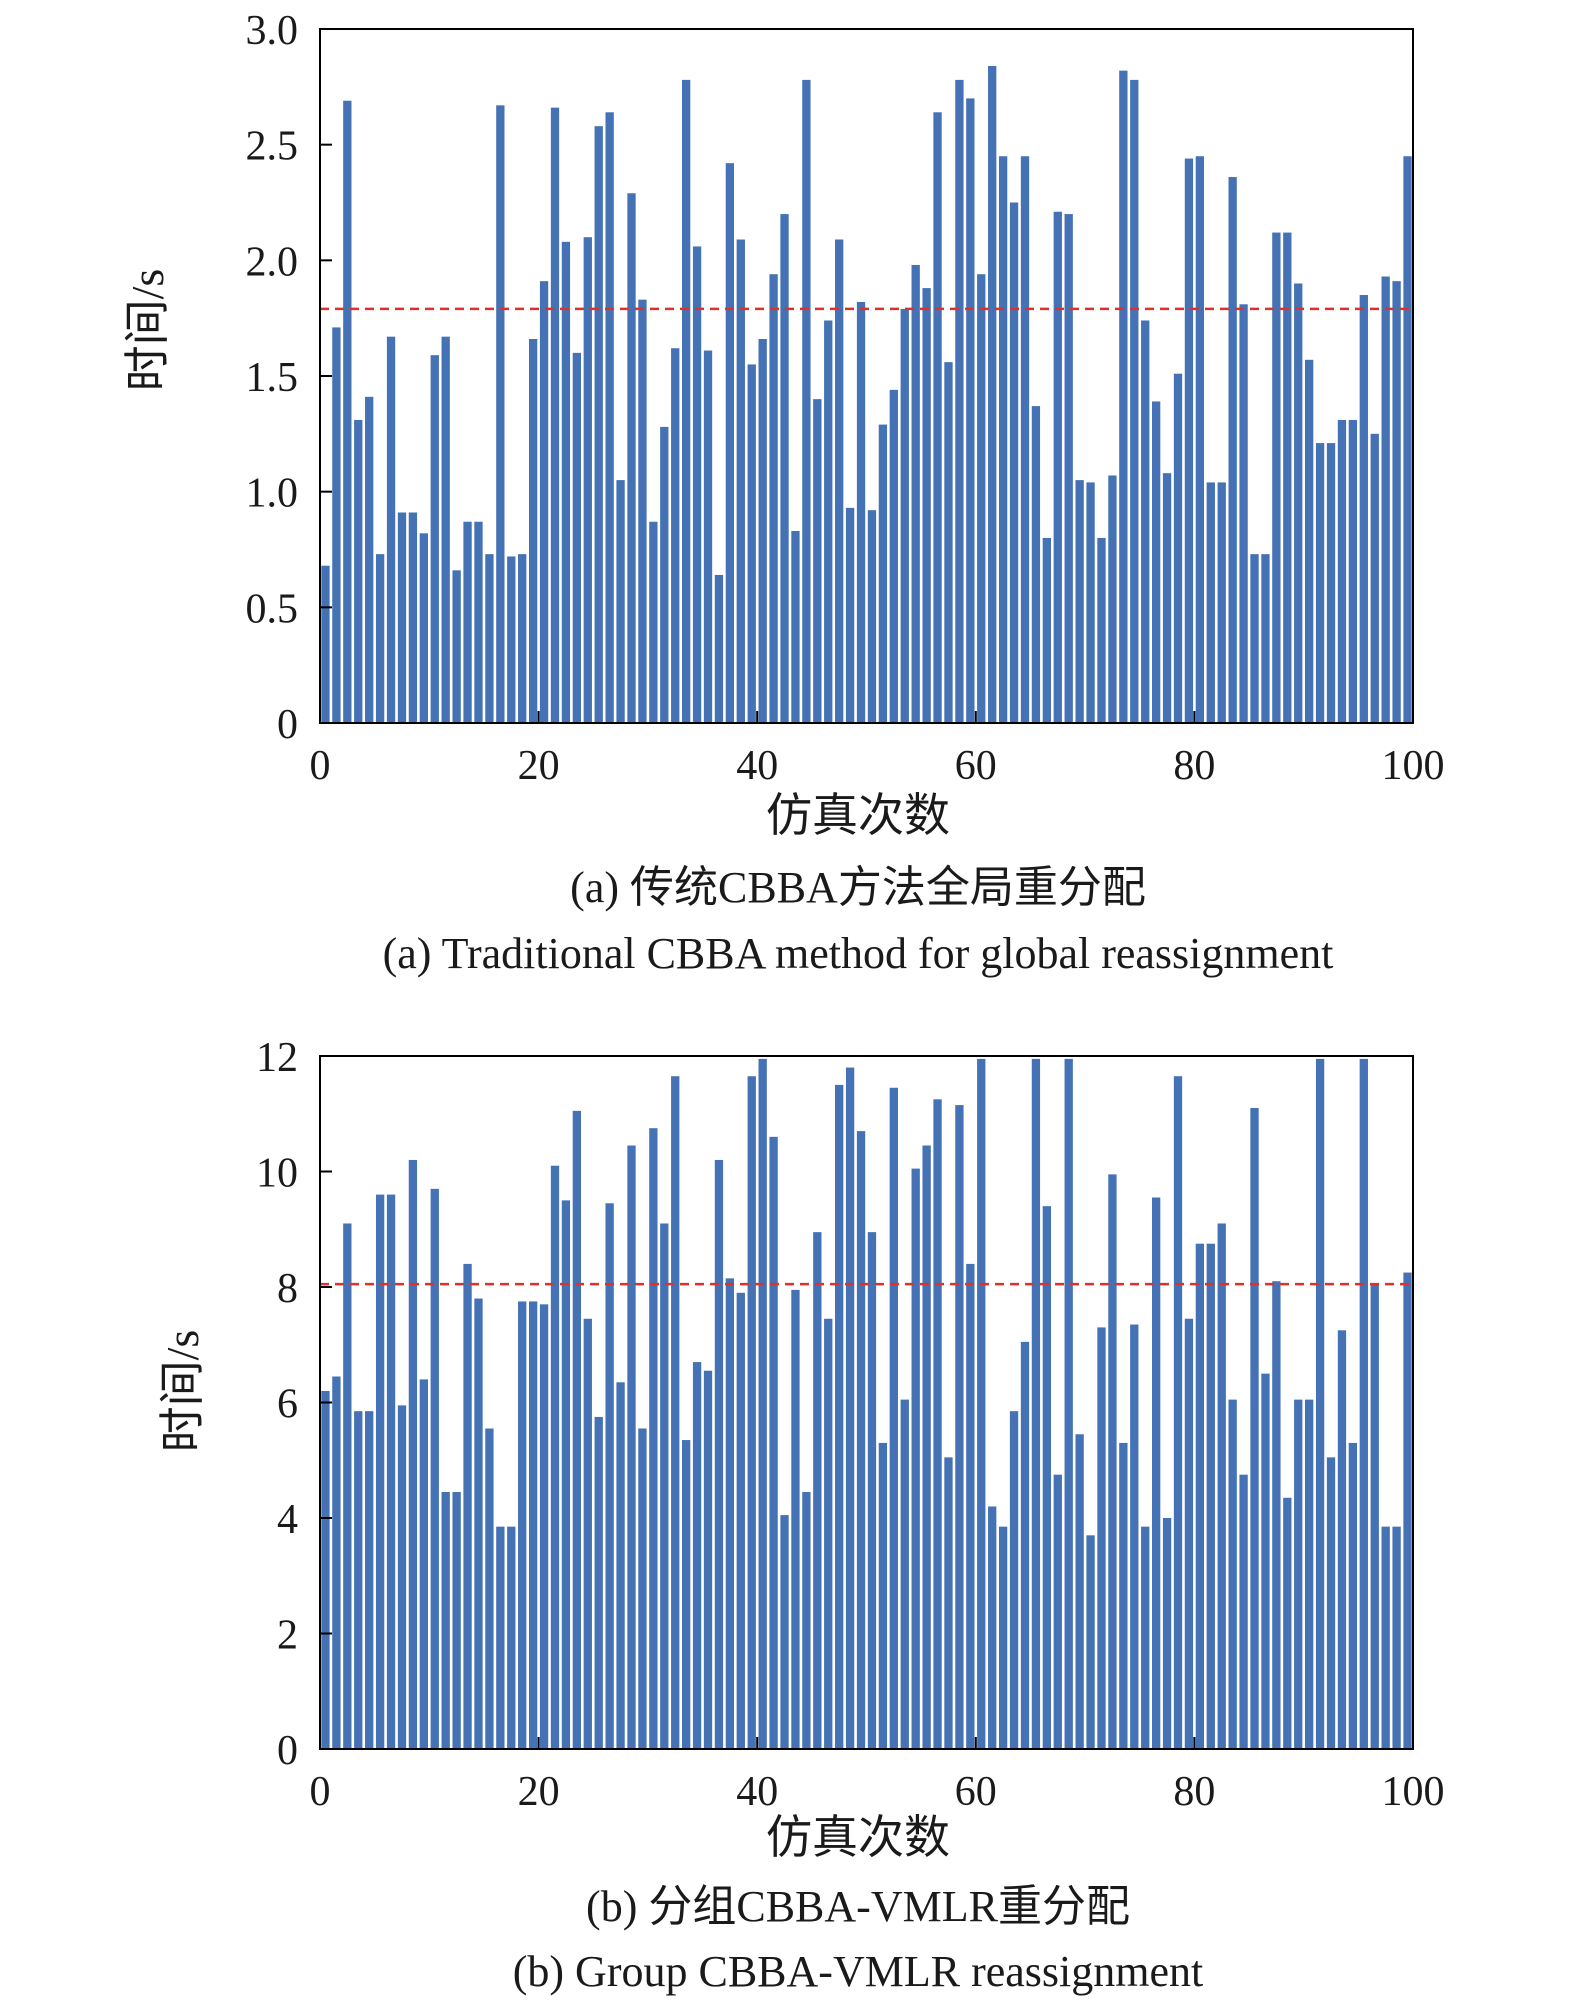 This screenshot has height=2006, width=1575. I want to click on chart-b-x-tick-label: 40, so click(757, 1792).